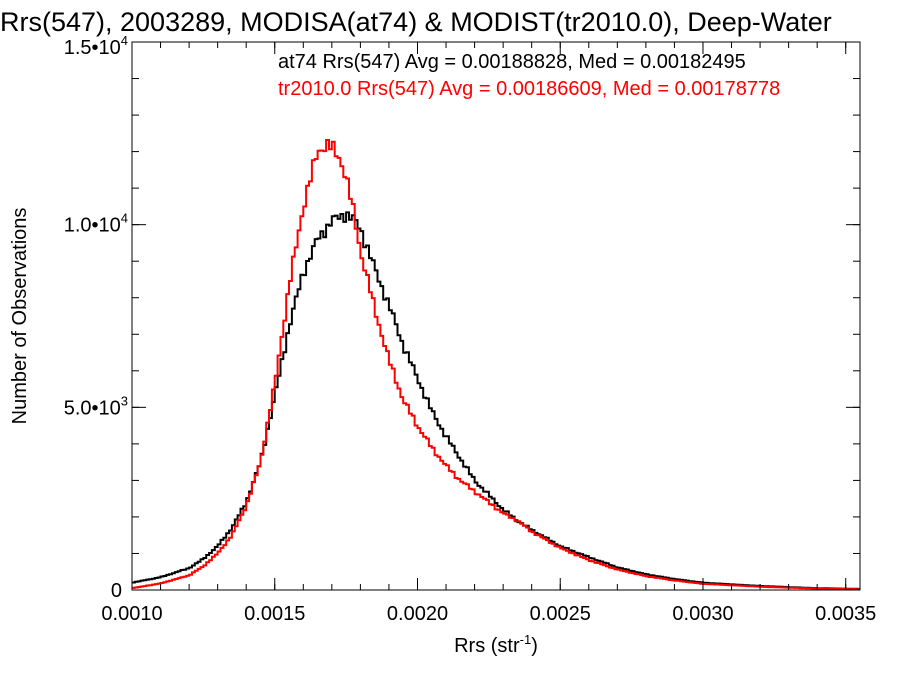 This screenshot has width=900, height=675. What do you see at coordinates (496, 644) in the screenshot?
I see `x-axis-label: Rrs (str-1)` at bounding box center [496, 644].